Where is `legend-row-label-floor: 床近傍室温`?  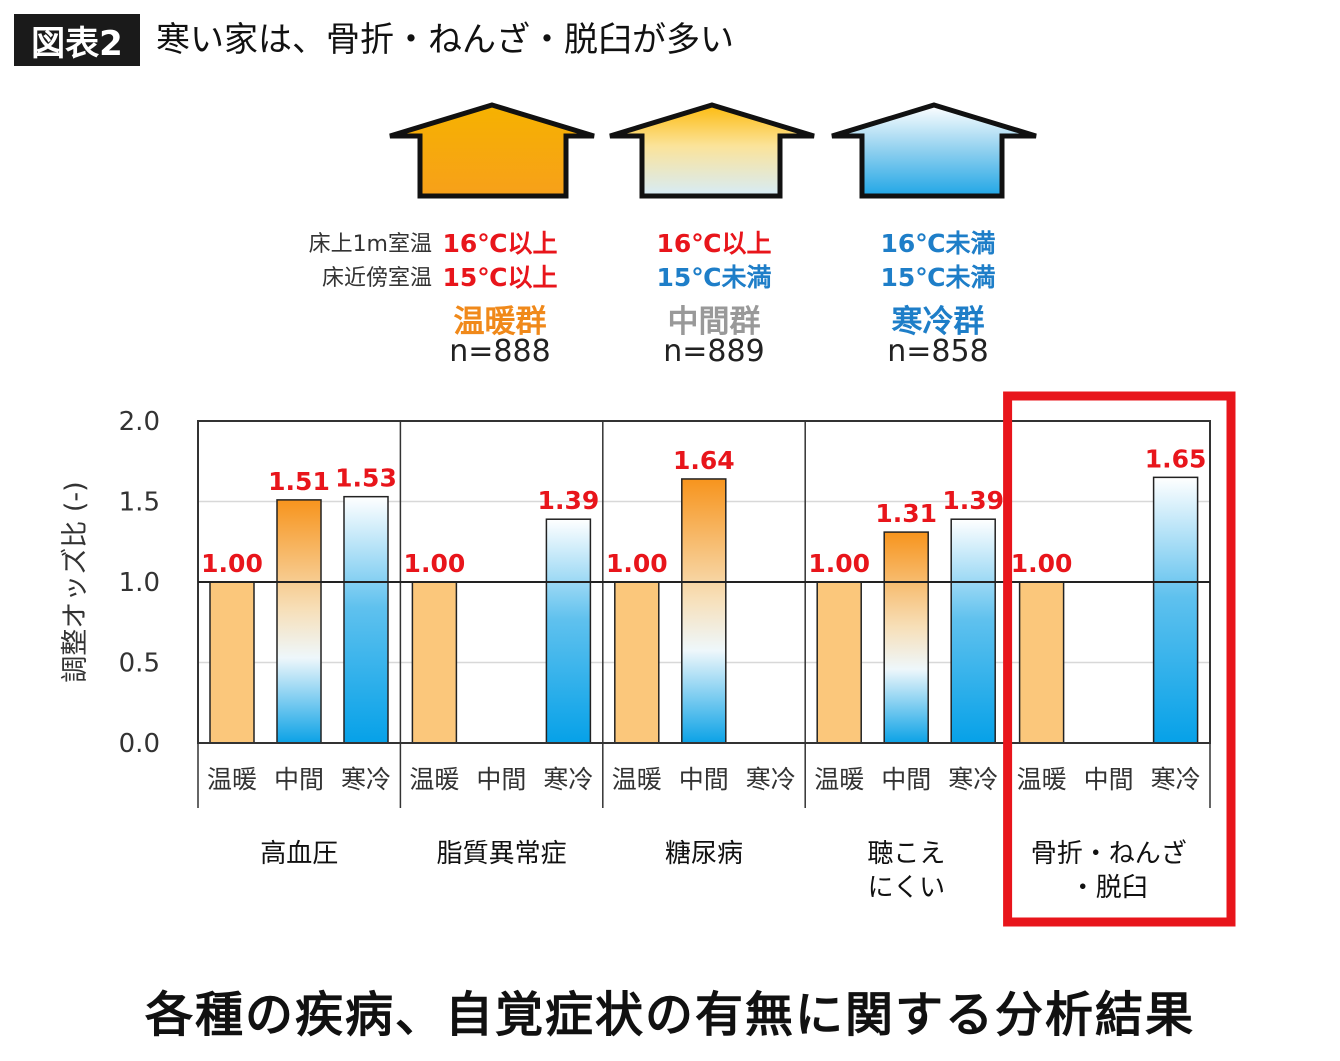 legend-row-label-floor: 床近傍室温 is located at coordinates (376, 278).